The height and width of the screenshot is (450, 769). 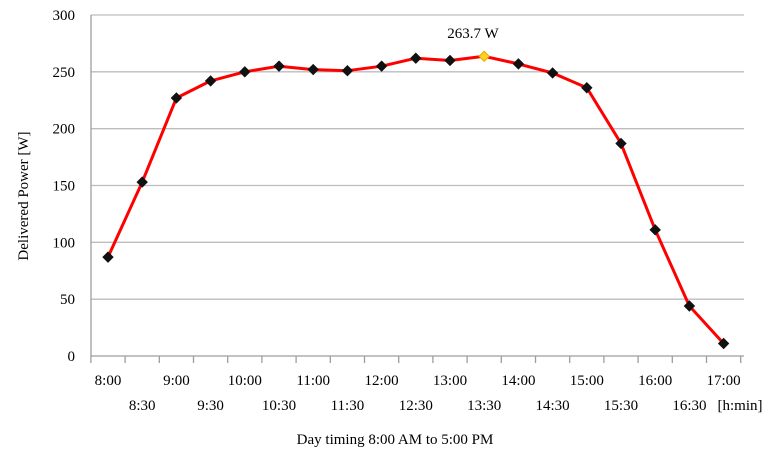 What do you see at coordinates (395, 440) in the screenshot?
I see `x-axis-title: Day timing 8:00 AM to 5:00 PM` at bounding box center [395, 440].